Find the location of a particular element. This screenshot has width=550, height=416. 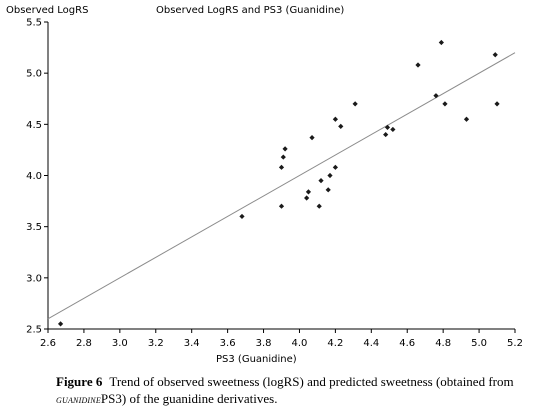

chart-title: Observed LogRS and PS3 (Guanidine) is located at coordinates (250, 10).